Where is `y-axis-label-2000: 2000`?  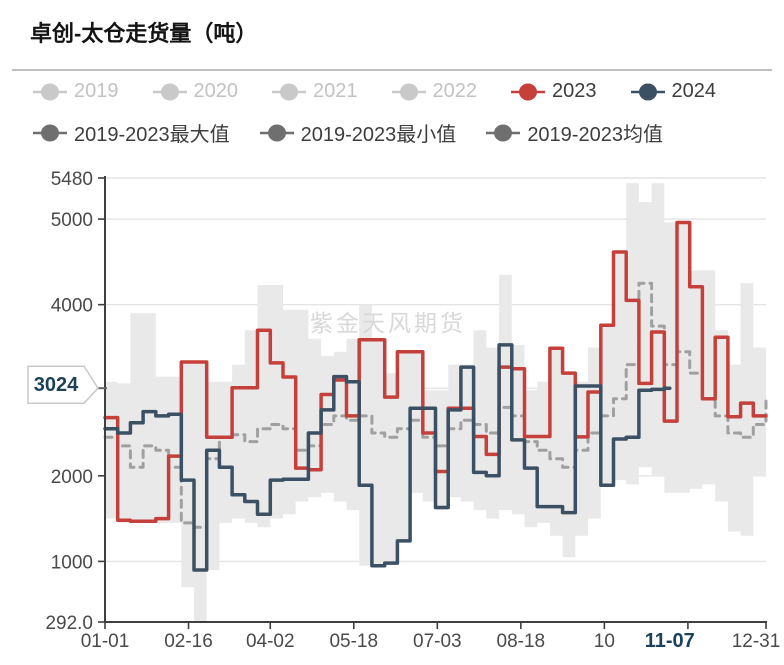
y-axis-label-2000: 2000 is located at coordinates (72, 477).